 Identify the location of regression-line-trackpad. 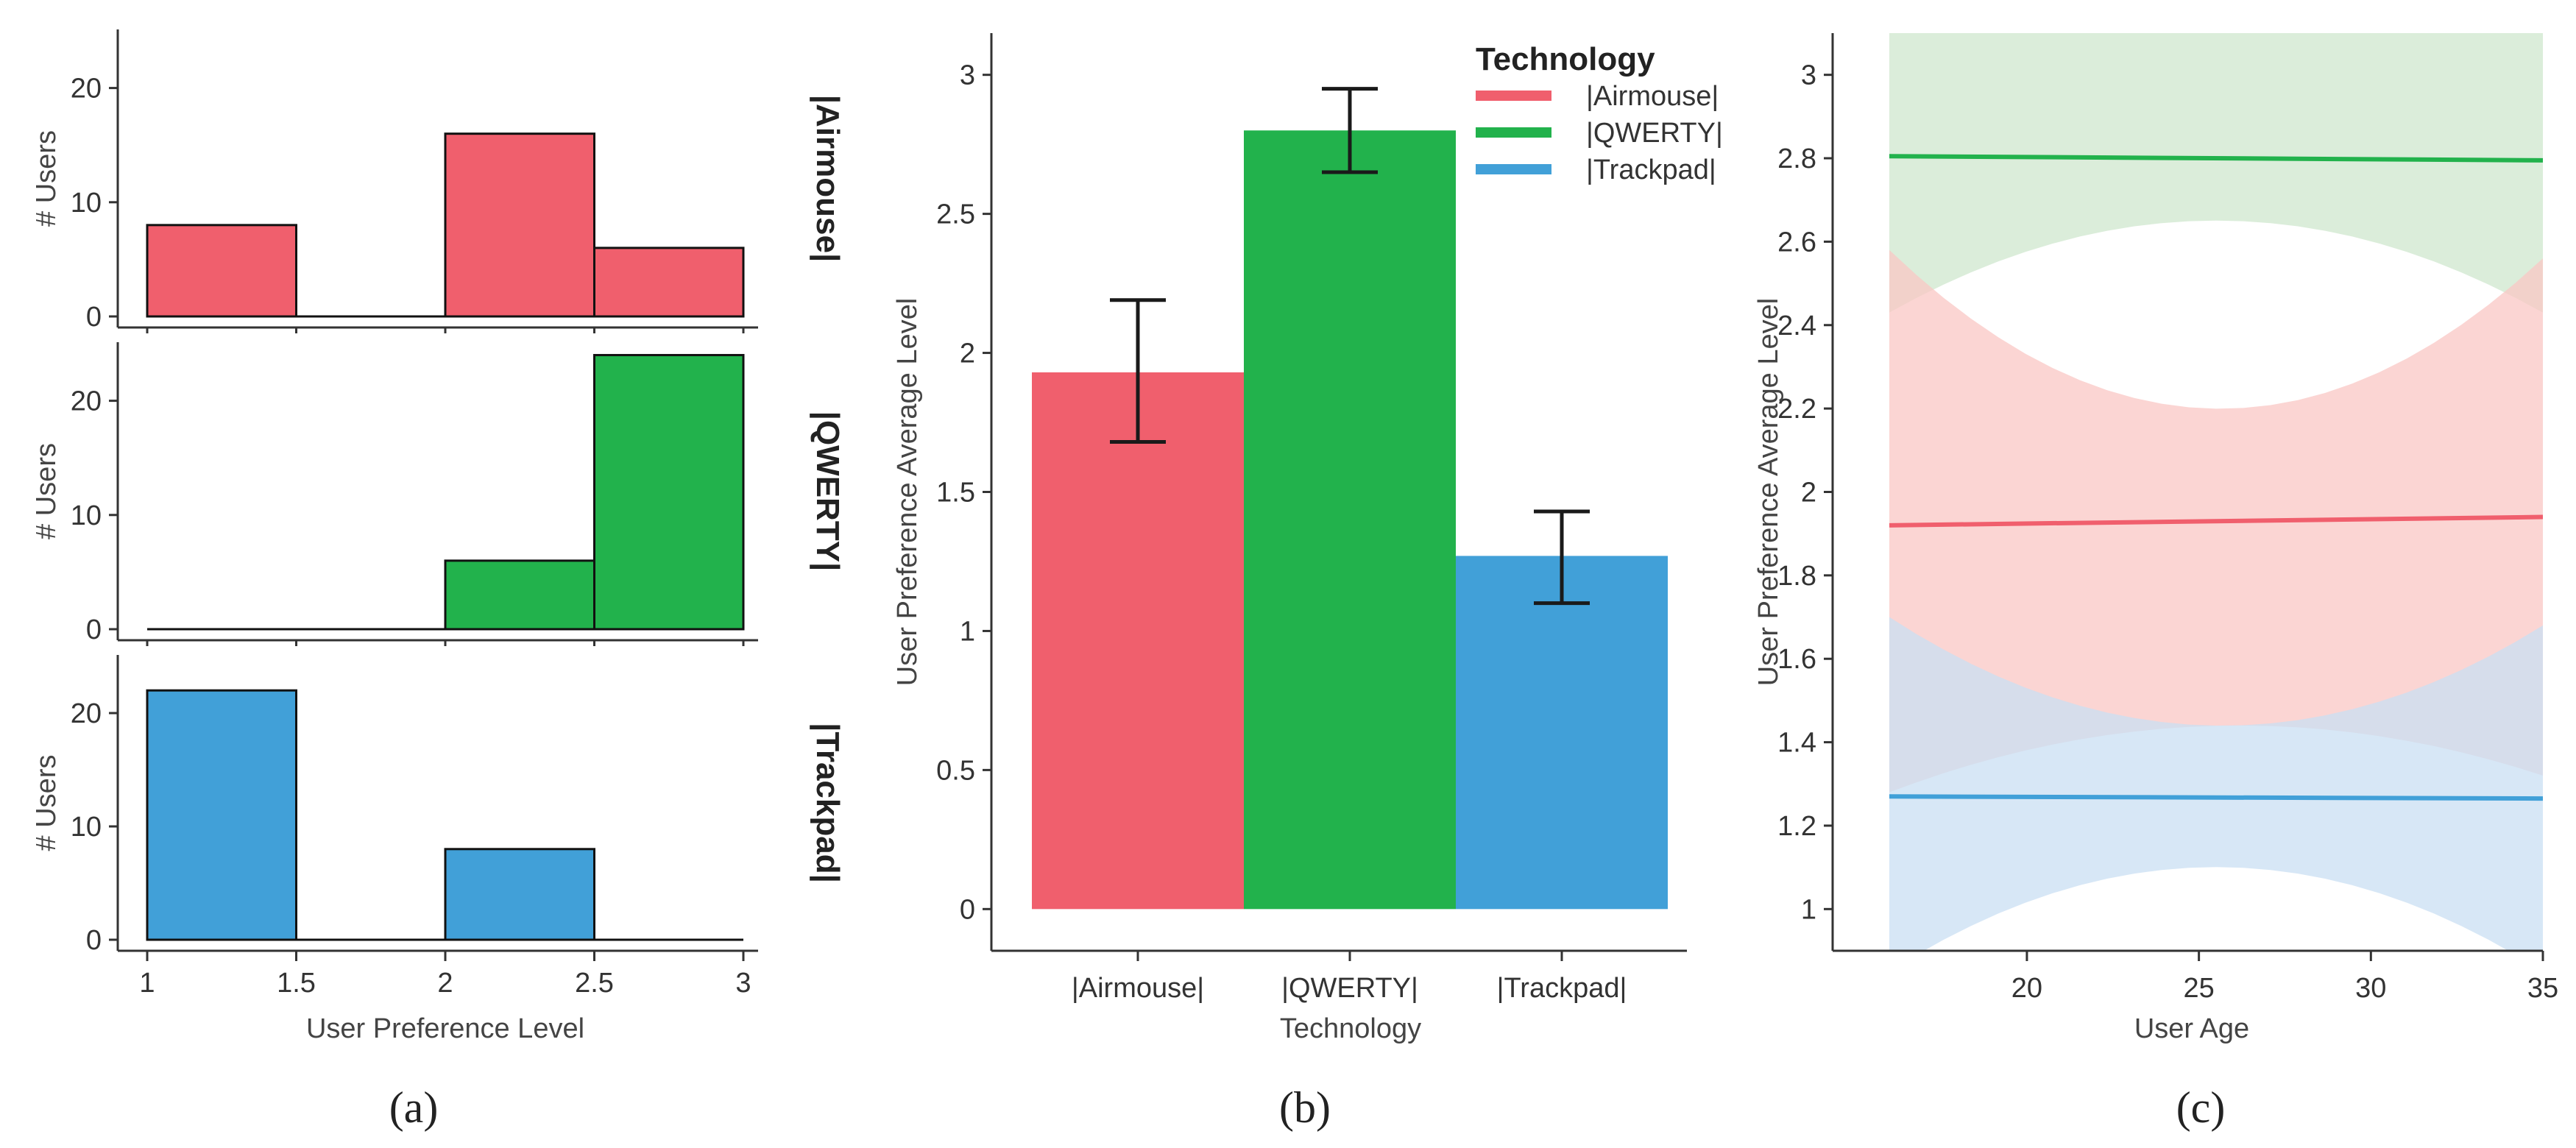
(2216, 797).